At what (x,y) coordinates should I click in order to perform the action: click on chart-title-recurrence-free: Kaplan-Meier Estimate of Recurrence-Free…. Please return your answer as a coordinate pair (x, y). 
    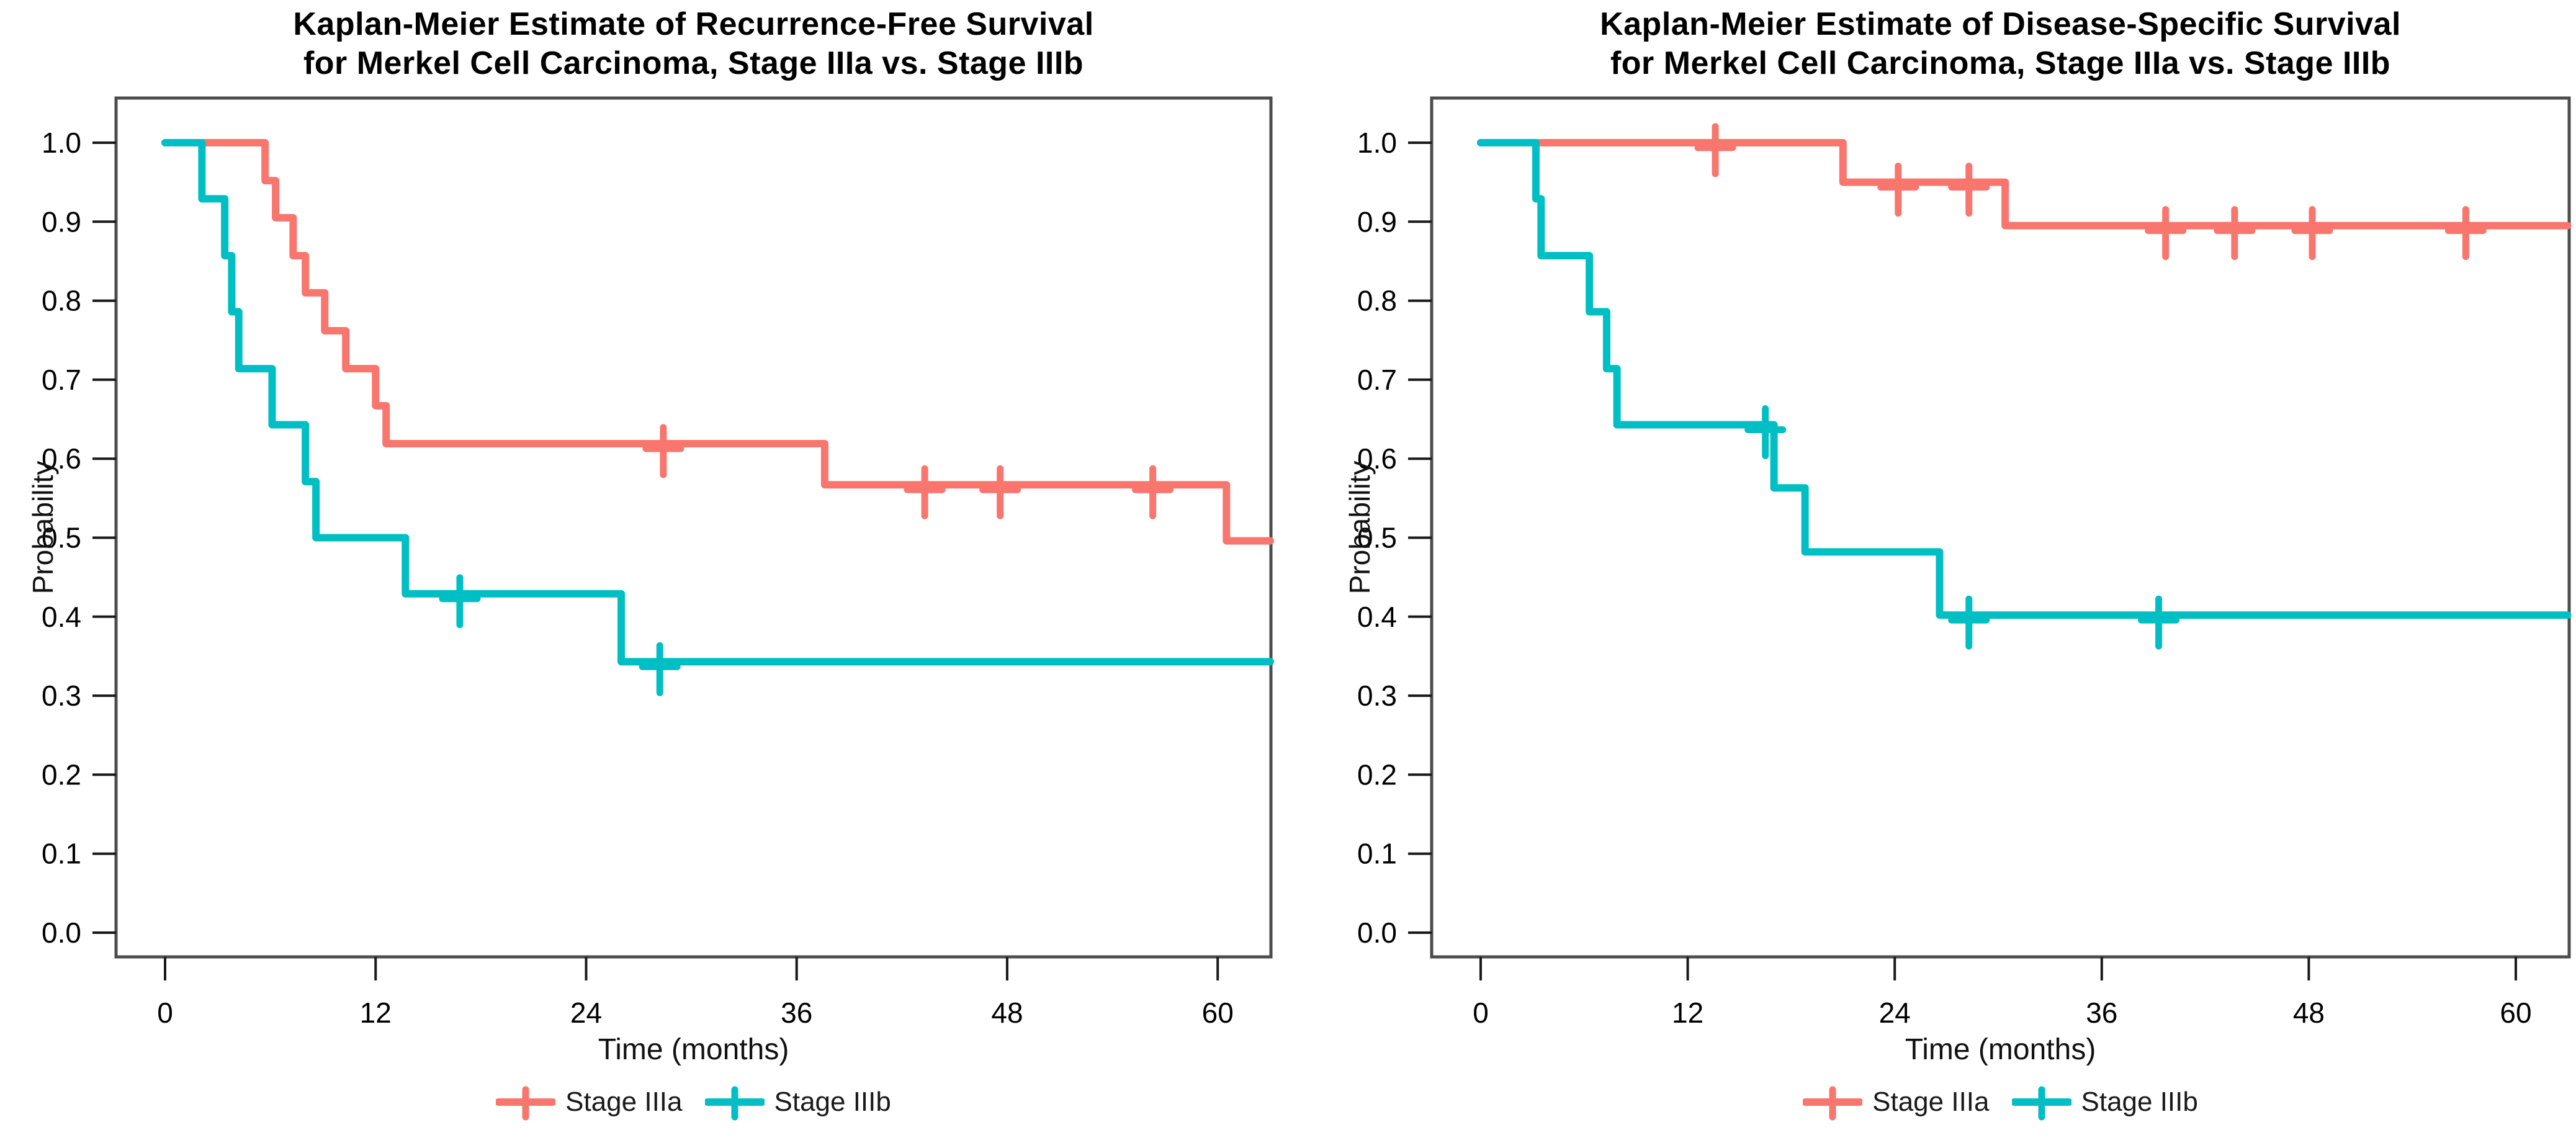
    Looking at the image, I should click on (693, 44).